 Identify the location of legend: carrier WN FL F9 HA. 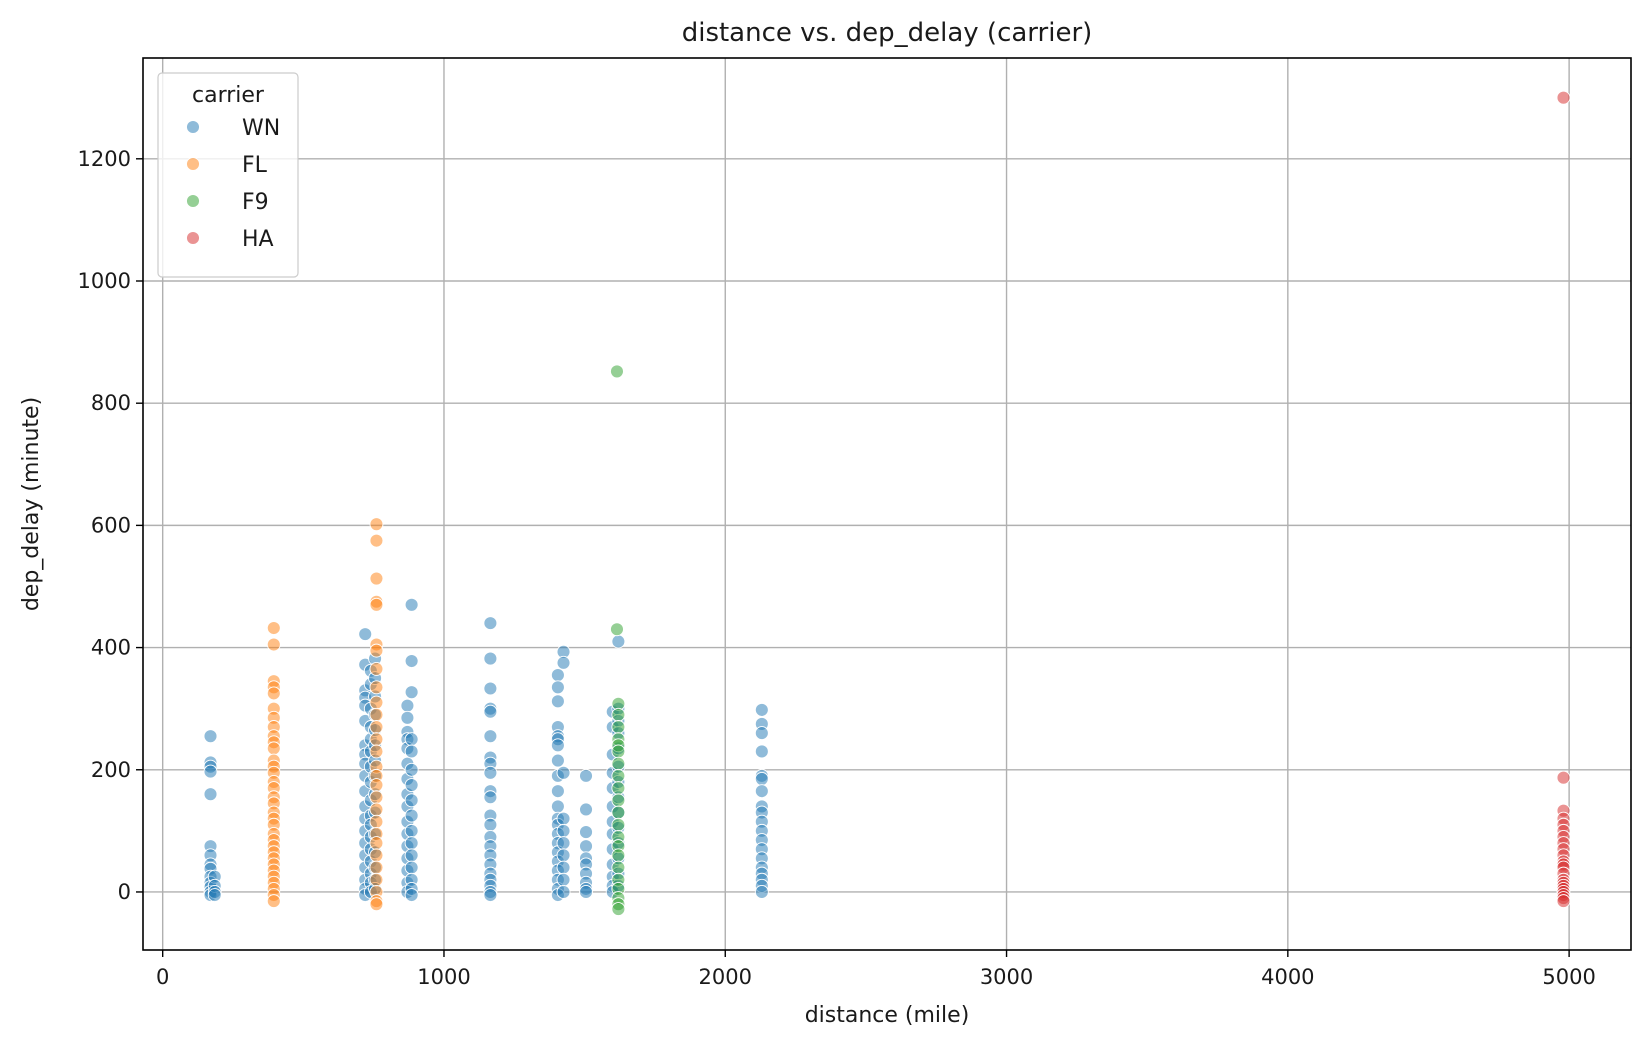
(228, 175).